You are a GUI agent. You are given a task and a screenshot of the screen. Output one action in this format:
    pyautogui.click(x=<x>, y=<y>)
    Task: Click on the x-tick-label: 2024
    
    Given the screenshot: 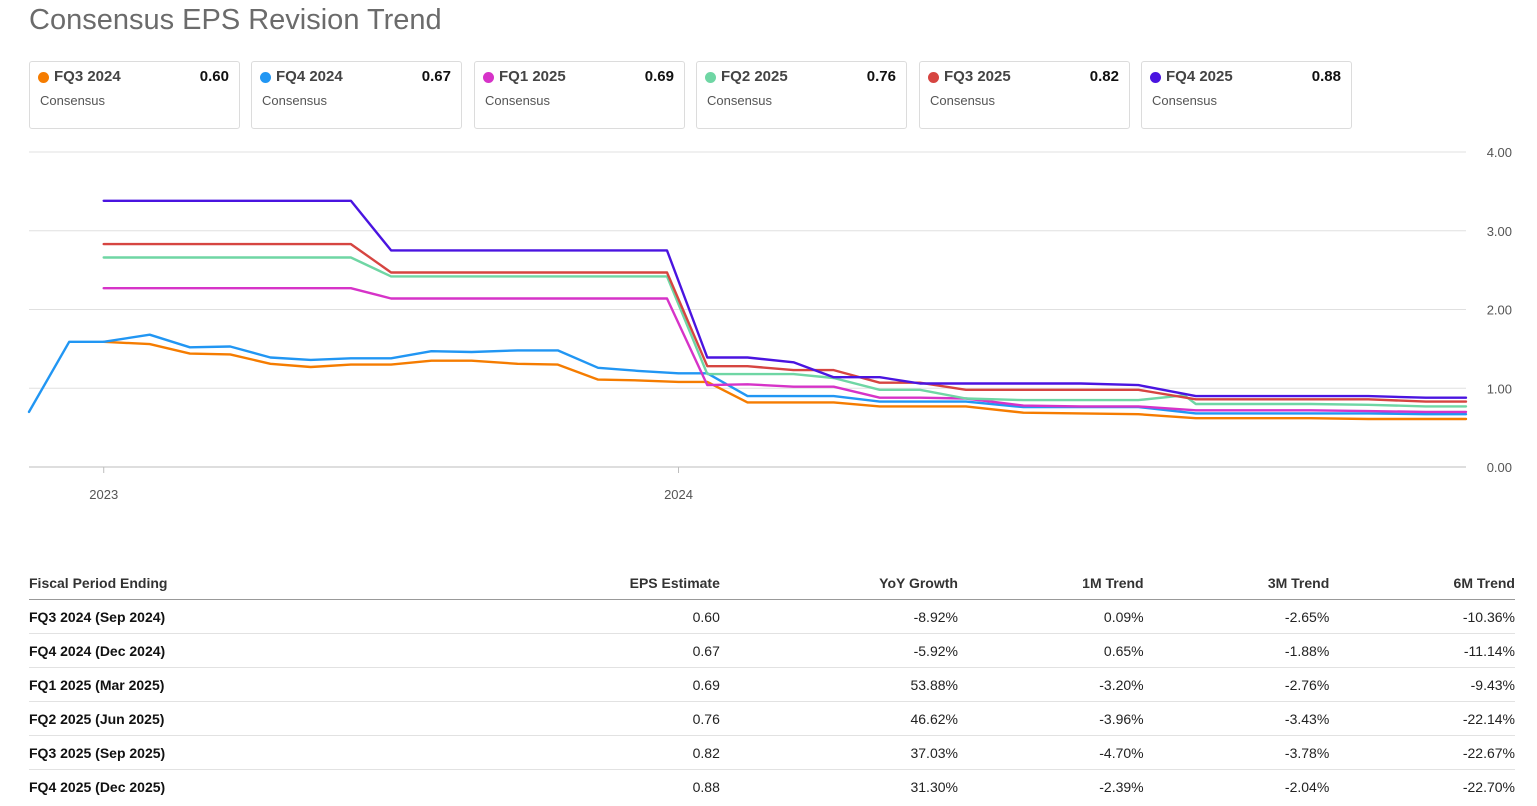 What is the action you would take?
    pyautogui.click(x=678, y=494)
    